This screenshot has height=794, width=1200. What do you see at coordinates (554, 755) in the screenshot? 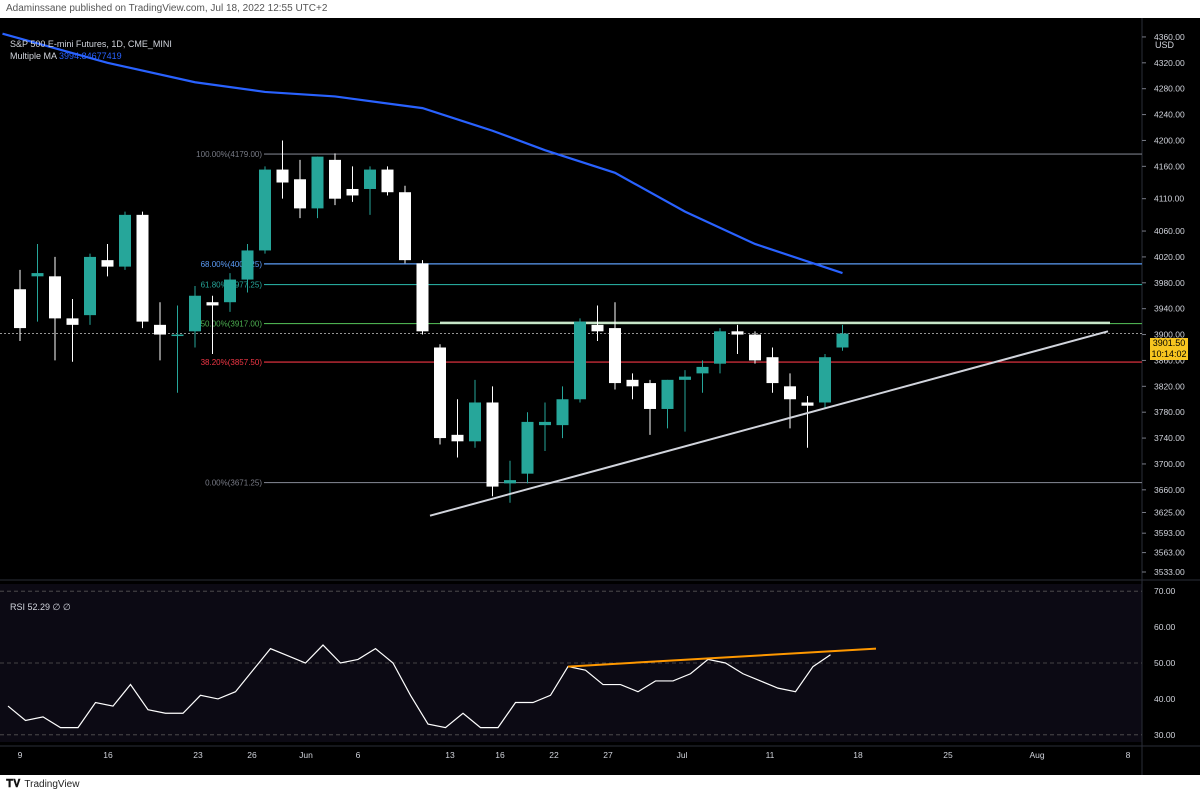
I see `date-tick-label: 22` at bounding box center [554, 755].